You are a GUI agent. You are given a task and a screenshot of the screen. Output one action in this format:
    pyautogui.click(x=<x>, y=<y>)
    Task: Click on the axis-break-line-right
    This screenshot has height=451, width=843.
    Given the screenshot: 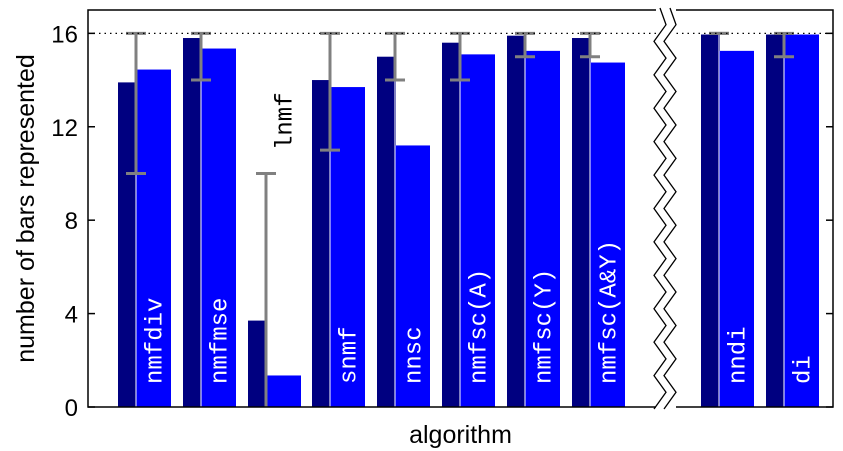 What is the action you would take?
    pyautogui.click(x=670, y=208)
    